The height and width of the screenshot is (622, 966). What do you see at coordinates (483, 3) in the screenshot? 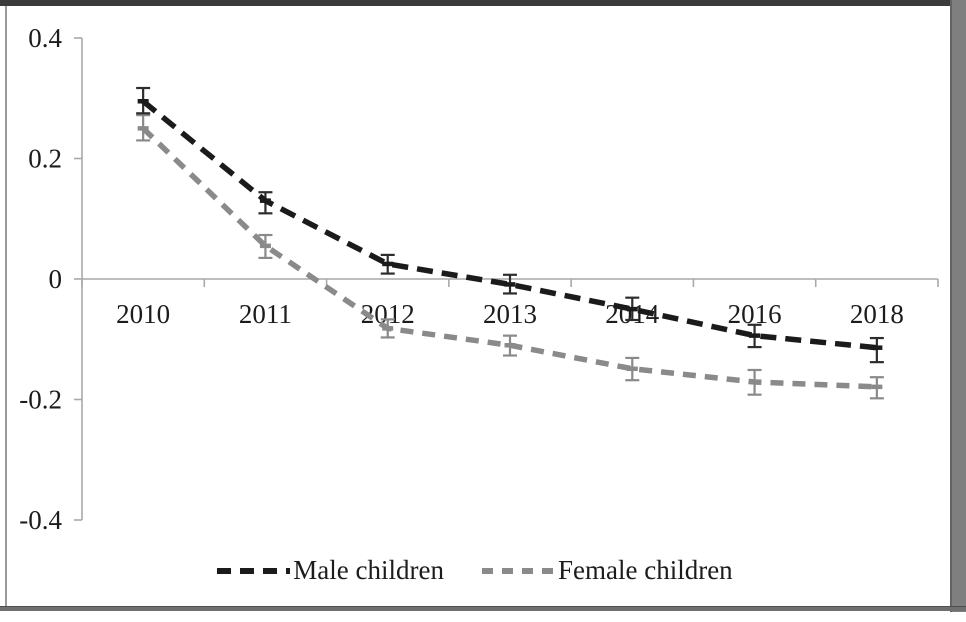
I see `frame-top-border` at bounding box center [483, 3].